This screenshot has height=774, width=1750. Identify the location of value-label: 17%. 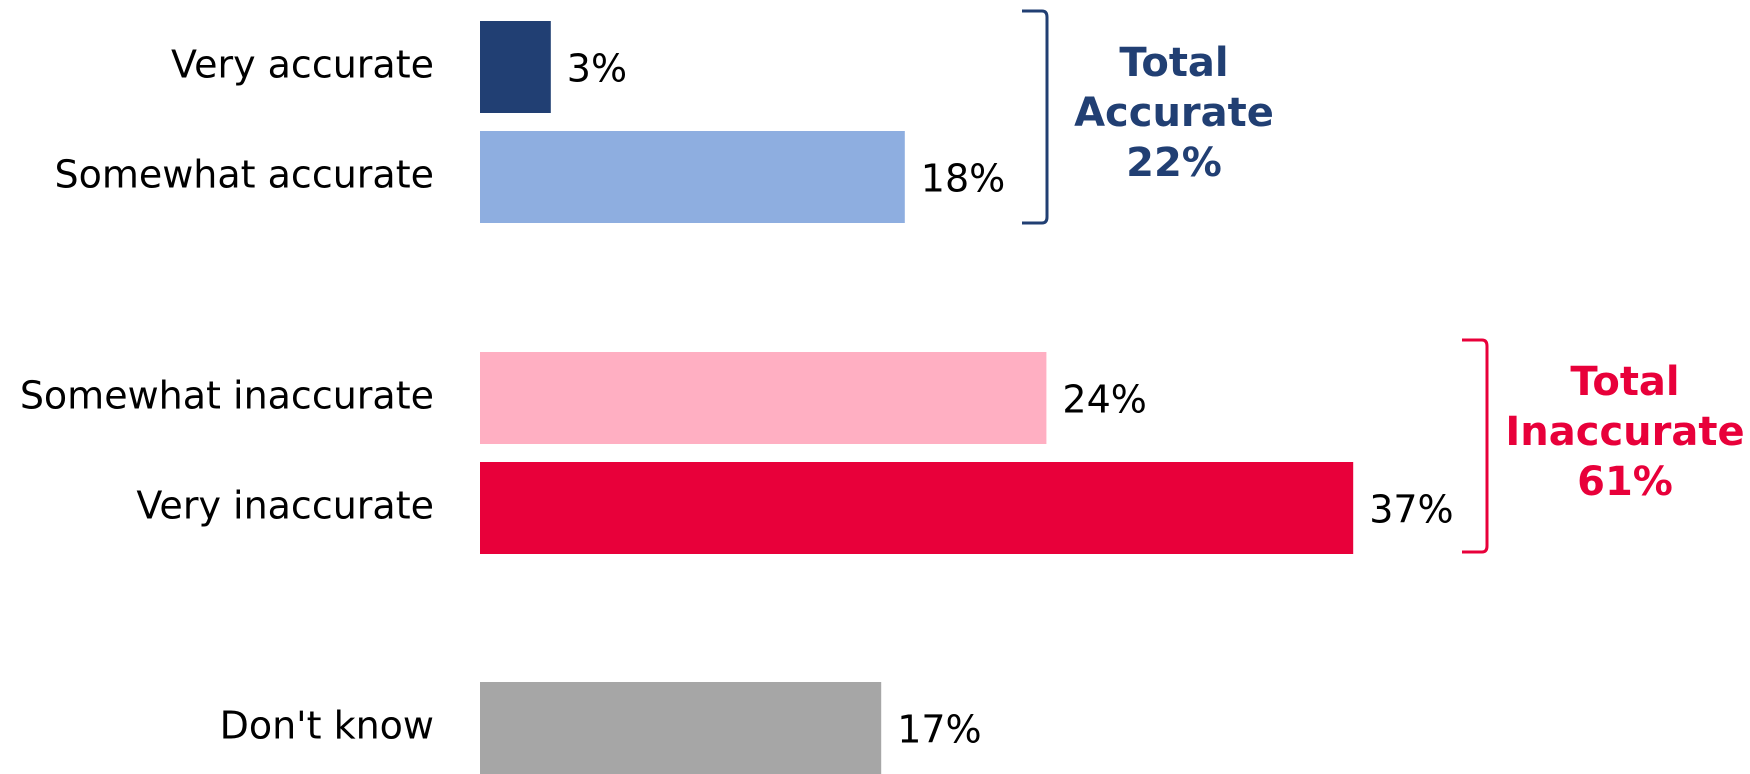
(939, 730).